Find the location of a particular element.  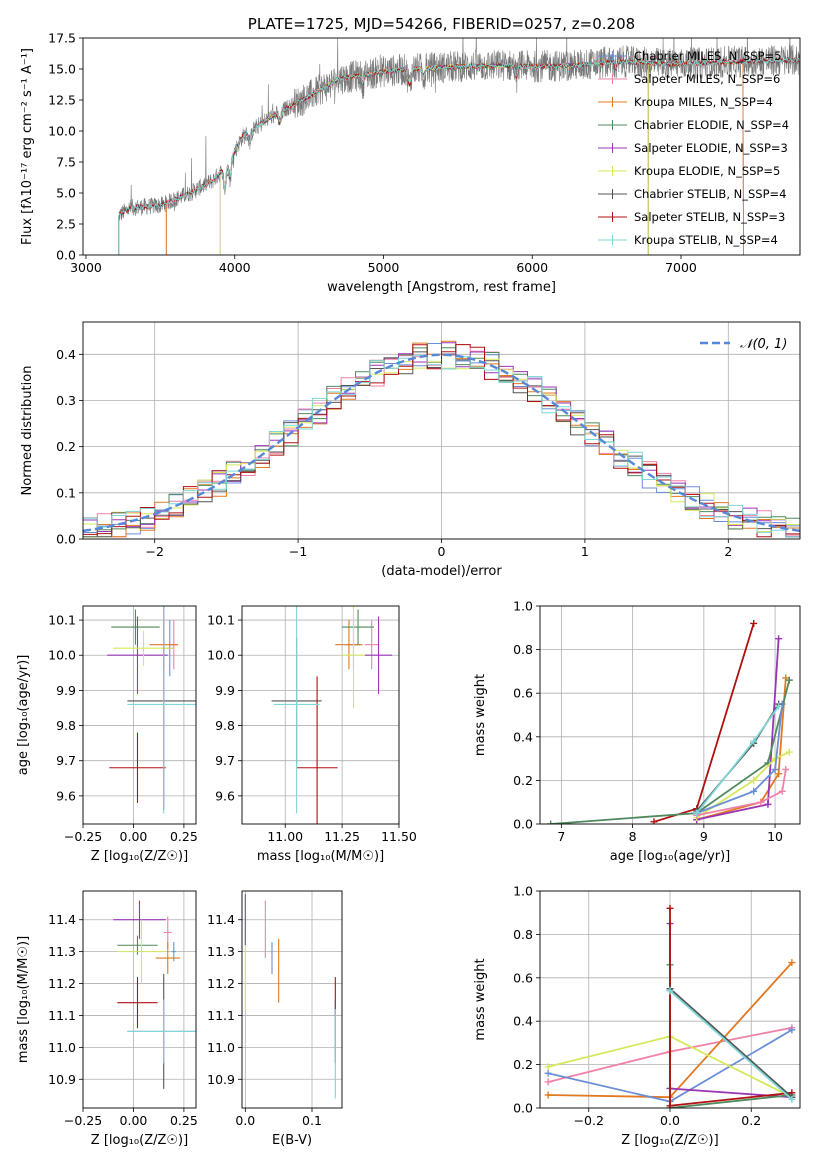

y-tick-label: 15.0 is located at coordinates (62, 69).